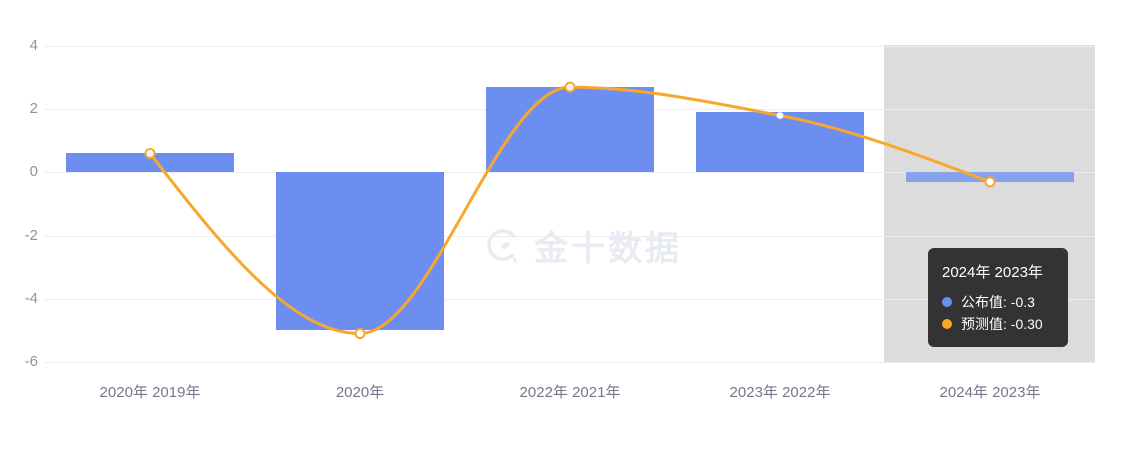 Image resolution: width=1122 pixels, height=452 pixels. Describe the element at coordinates (33, 109) in the screenshot. I see `y-axis-tick-label: 2` at that location.